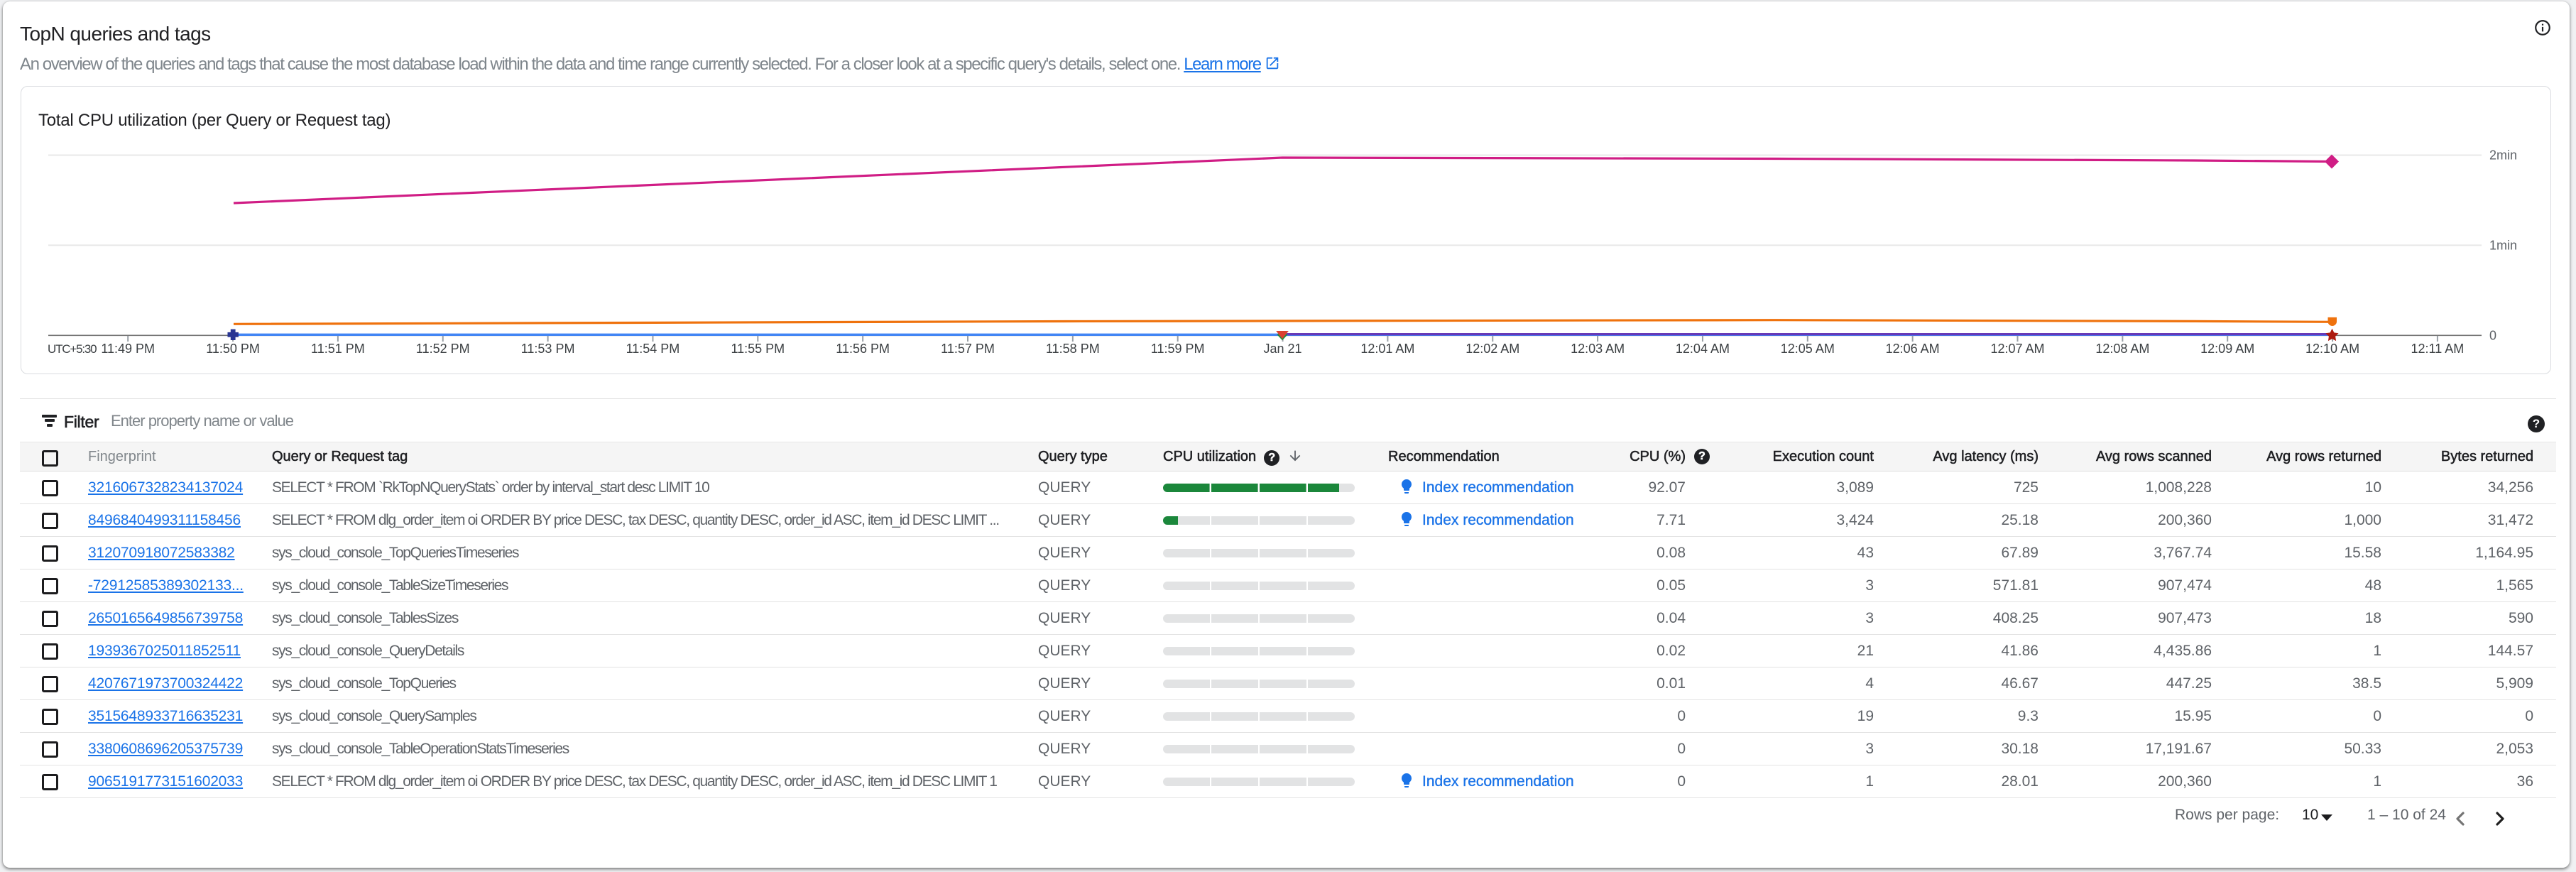 The height and width of the screenshot is (872, 2576). I want to click on svg-text: 12:01 AM, so click(1387, 349).